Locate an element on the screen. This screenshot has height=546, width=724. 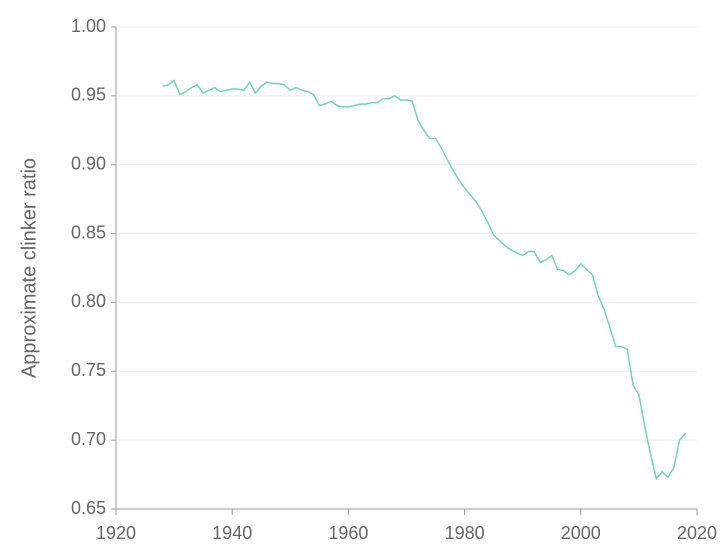
x-tick-label: 1960 is located at coordinates (348, 533).